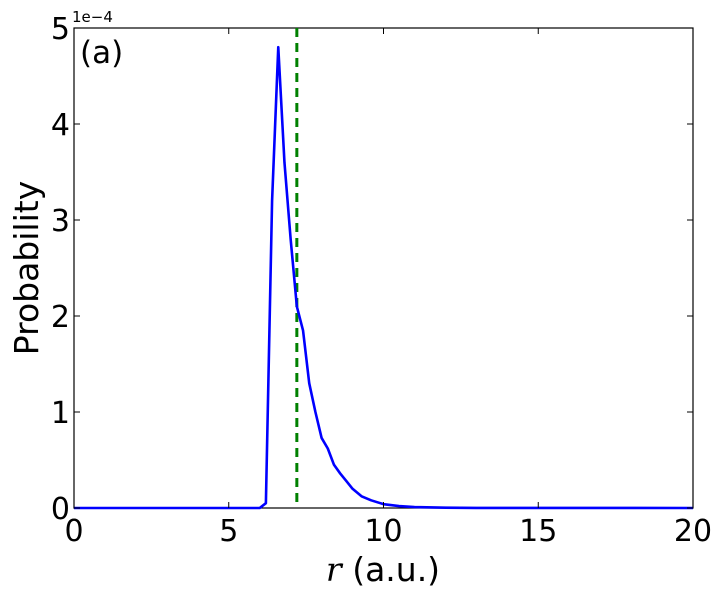 The height and width of the screenshot is (597, 722). What do you see at coordinates (73, 531) in the screenshot?
I see `x-tick-label: 0` at bounding box center [73, 531].